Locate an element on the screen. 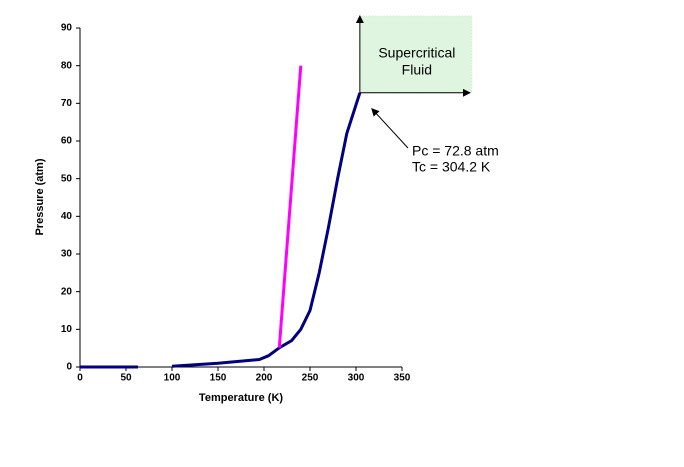  x-axis-label: Temperature (K) is located at coordinates (241, 398).